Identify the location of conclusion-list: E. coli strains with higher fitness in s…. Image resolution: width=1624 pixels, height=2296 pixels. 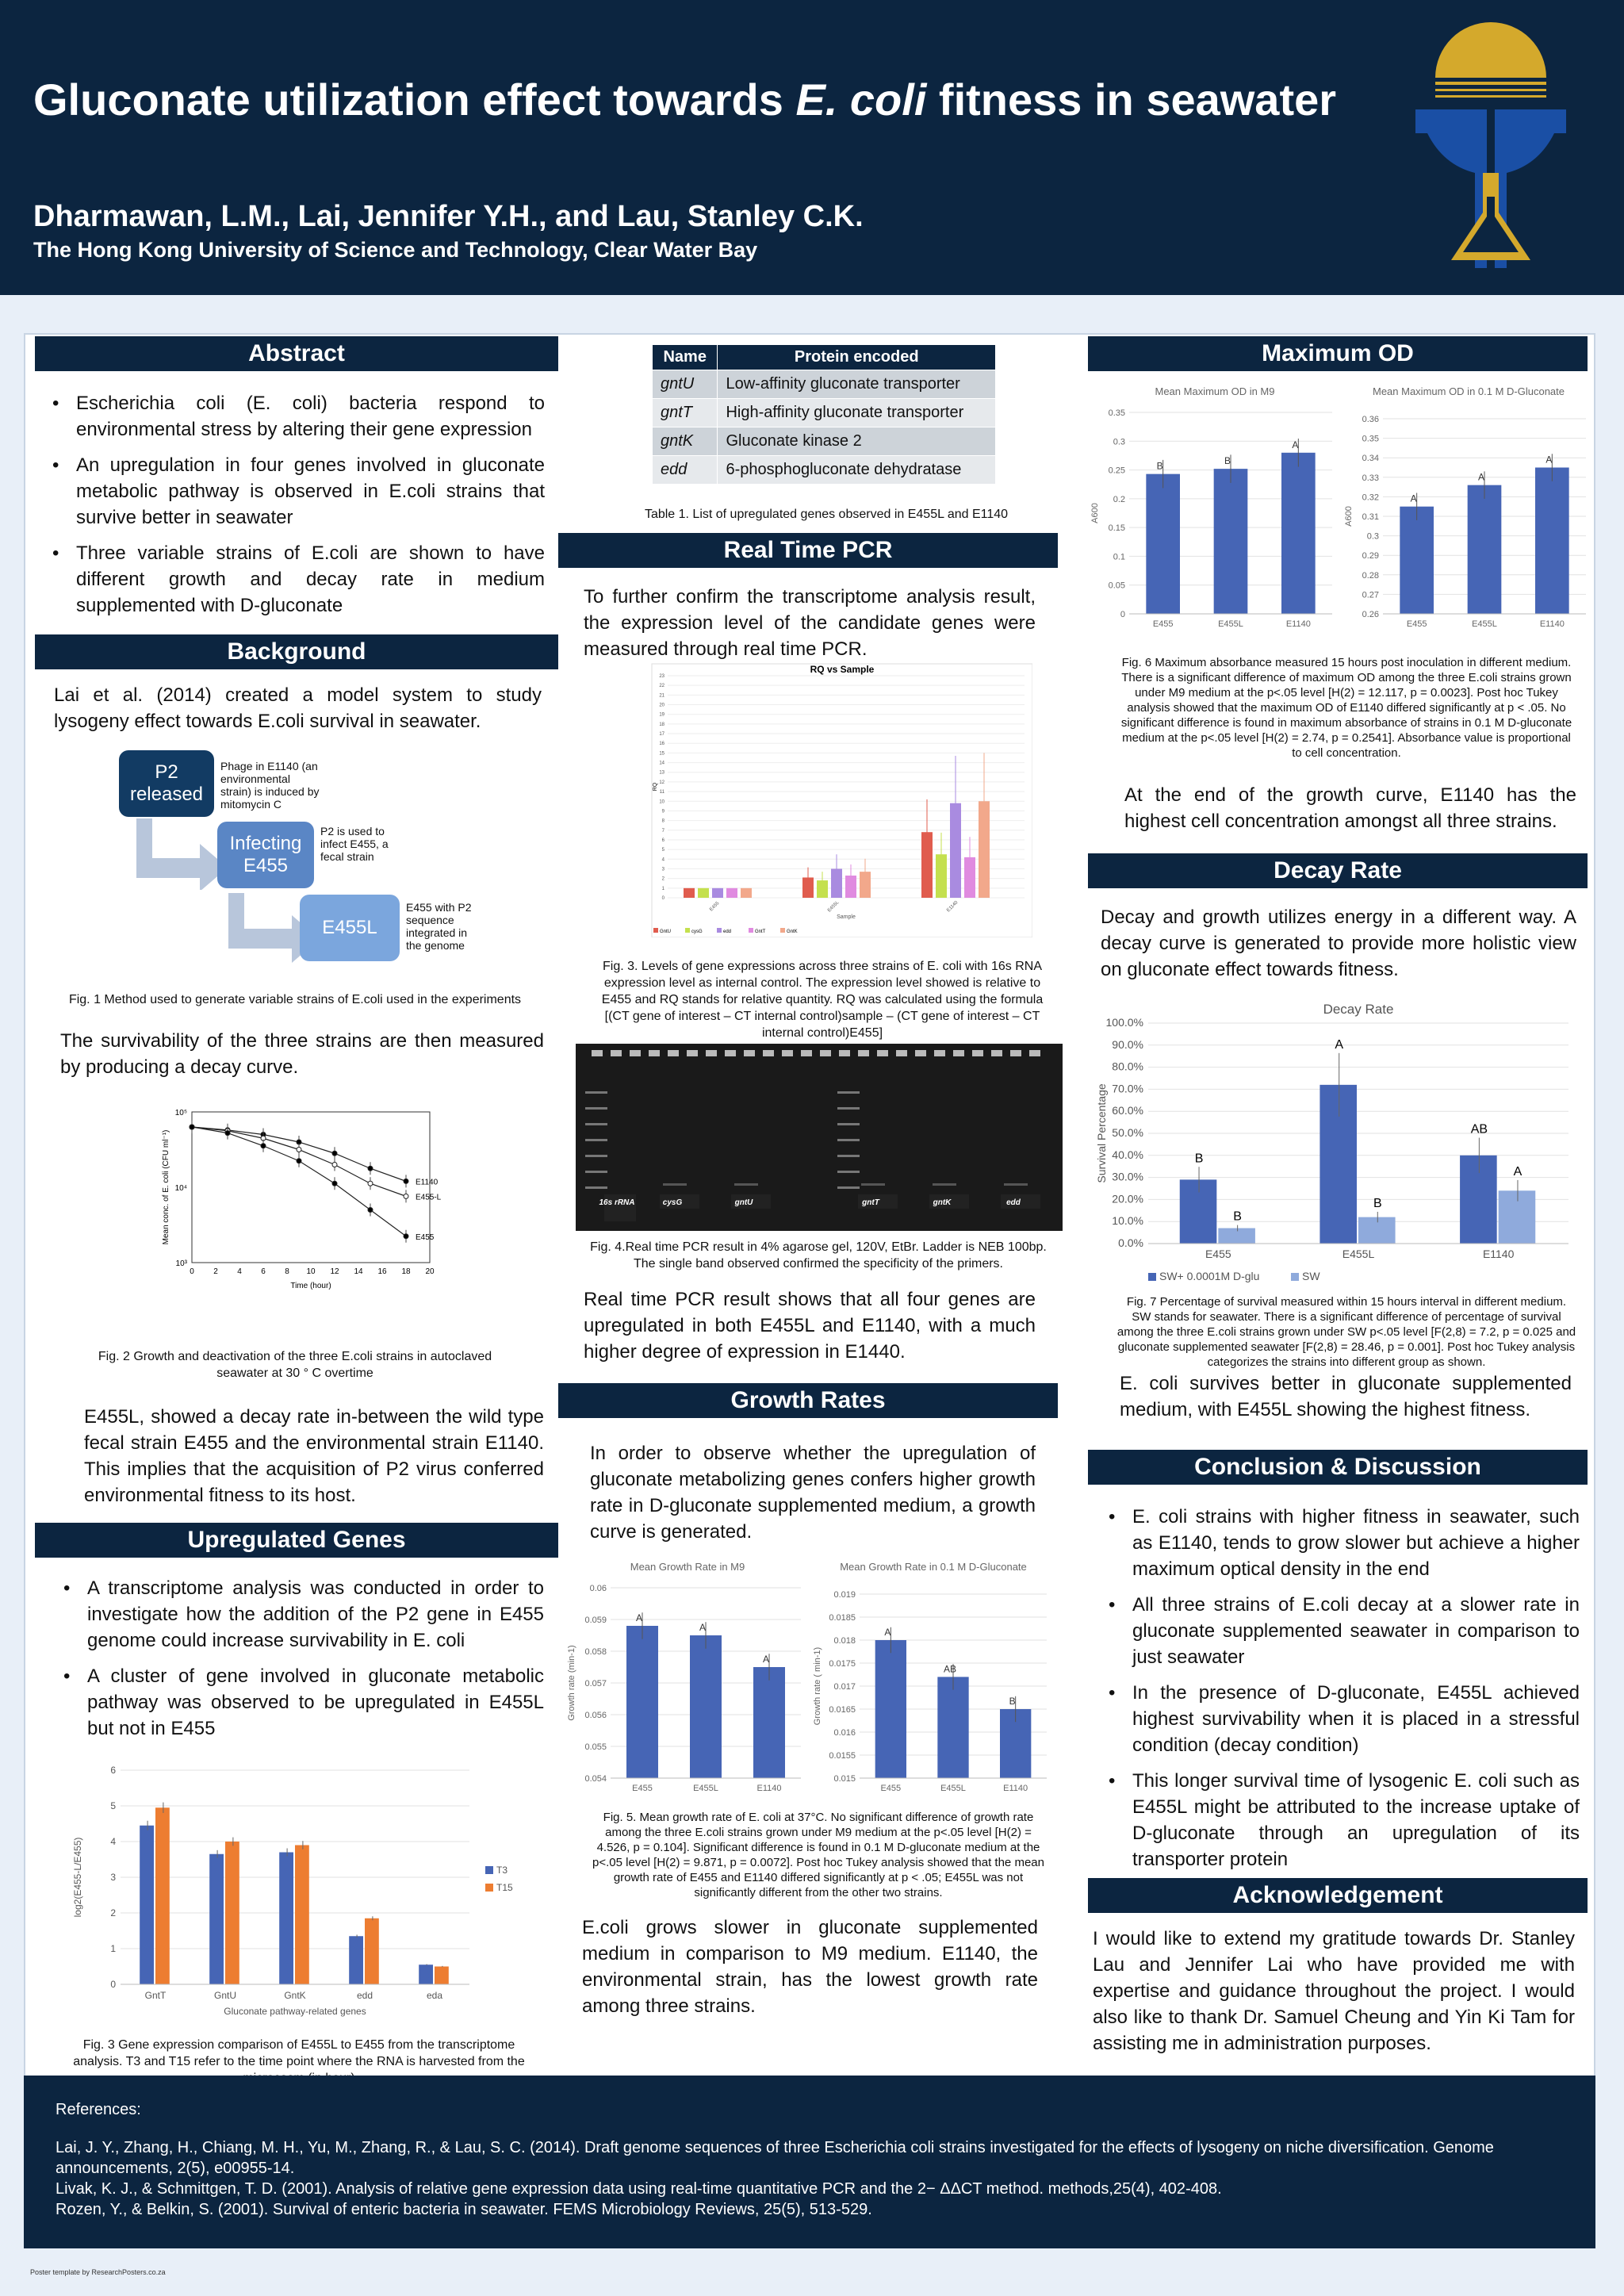
(1342, 1693).